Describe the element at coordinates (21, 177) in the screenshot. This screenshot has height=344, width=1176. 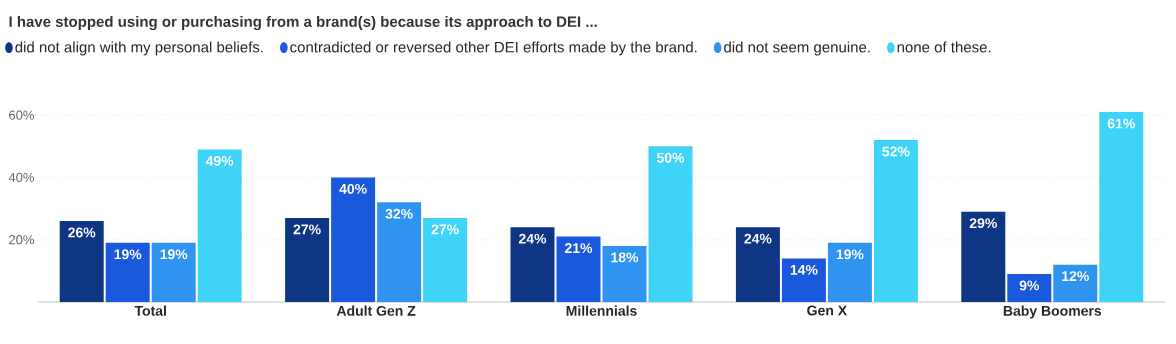
I see `y-tick-label: 40%` at that location.